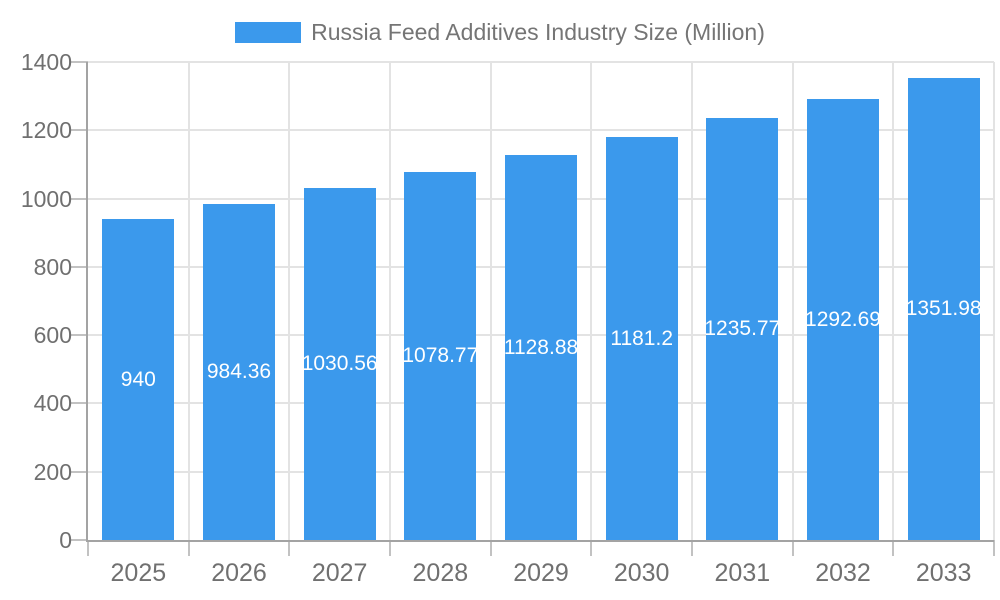 The image size is (1000, 600). Describe the element at coordinates (52, 335) in the screenshot. I see `y-tick-label: 600` at that location.